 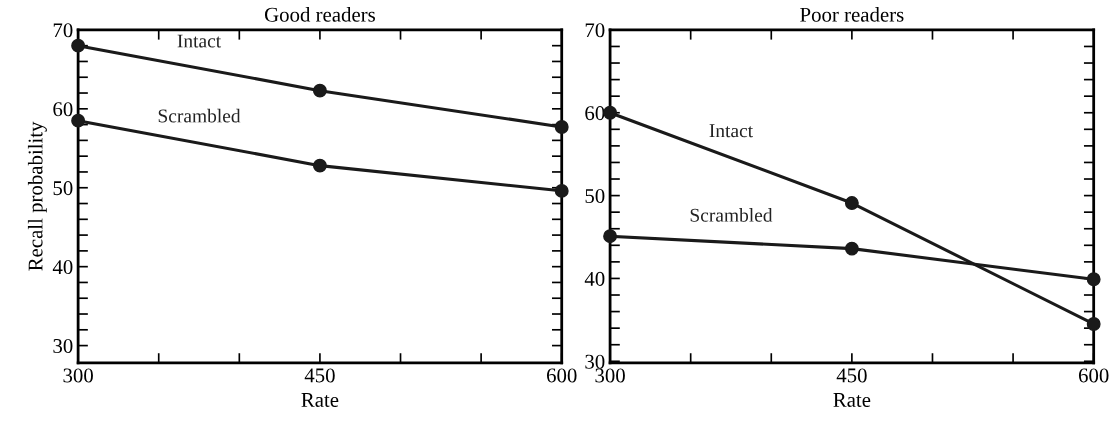 I want to click on y-axis-title: Recall probability, so click(x=37, y=196).